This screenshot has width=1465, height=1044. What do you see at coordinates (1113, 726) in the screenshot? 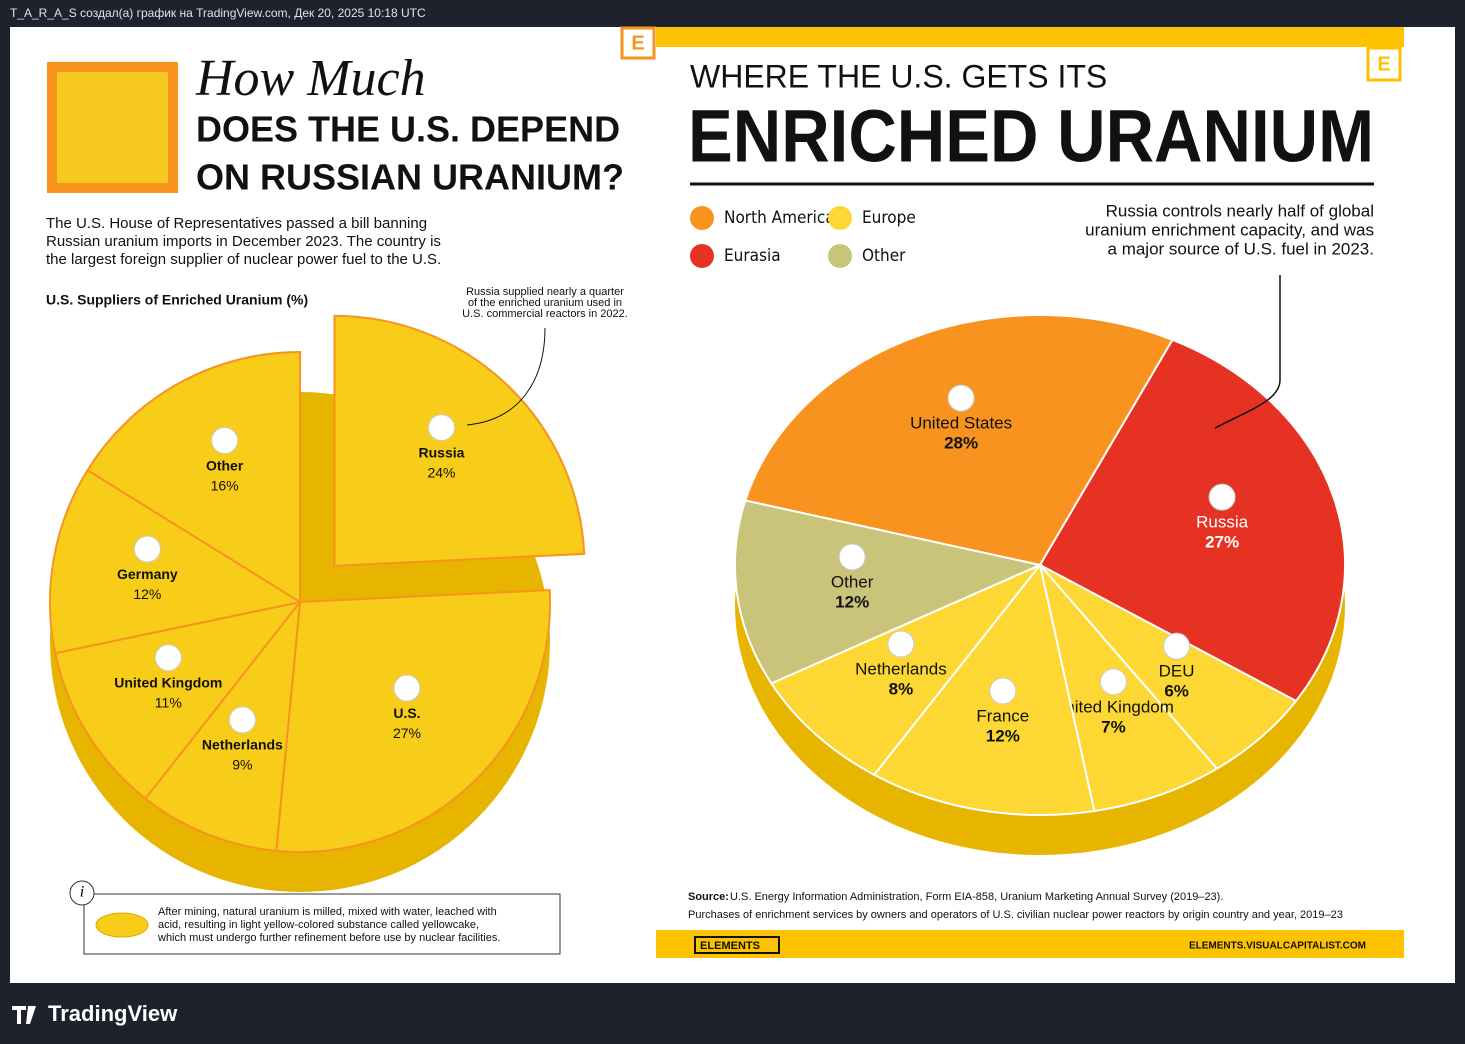
I see `value-label: 7%` at bounding box center [1113, 726].